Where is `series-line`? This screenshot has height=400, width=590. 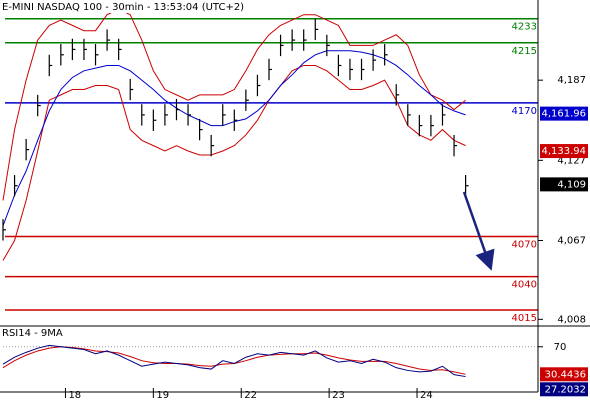
series-line is located at coordinates (234, 361).